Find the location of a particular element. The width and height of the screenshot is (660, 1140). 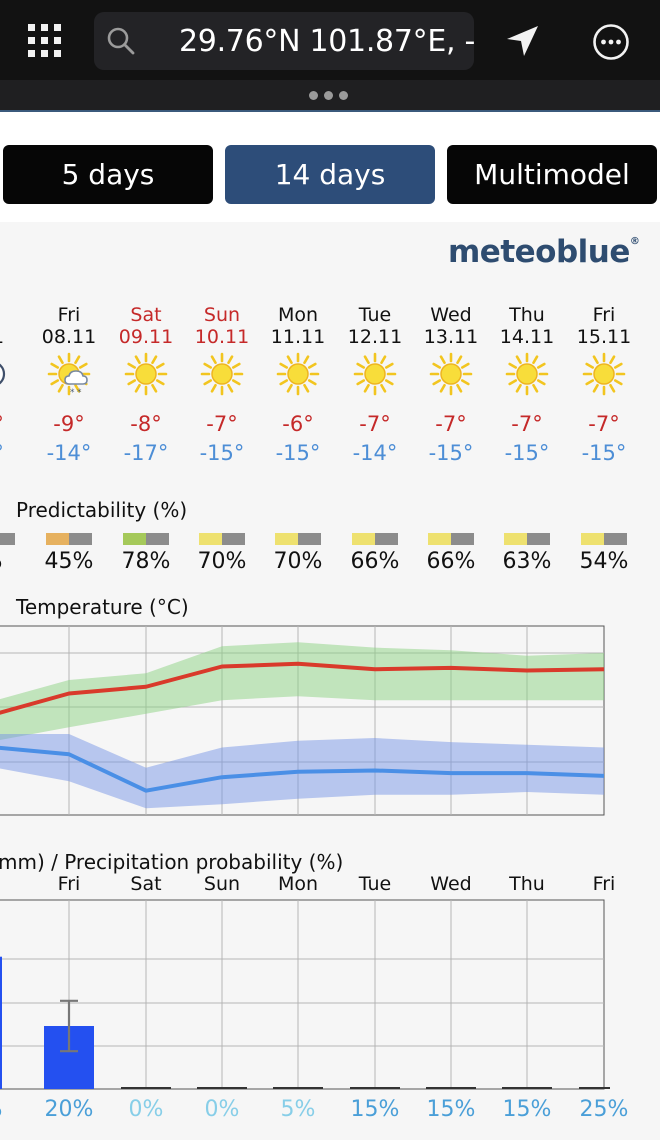

day-name: u is located at coordinates (16, 315).